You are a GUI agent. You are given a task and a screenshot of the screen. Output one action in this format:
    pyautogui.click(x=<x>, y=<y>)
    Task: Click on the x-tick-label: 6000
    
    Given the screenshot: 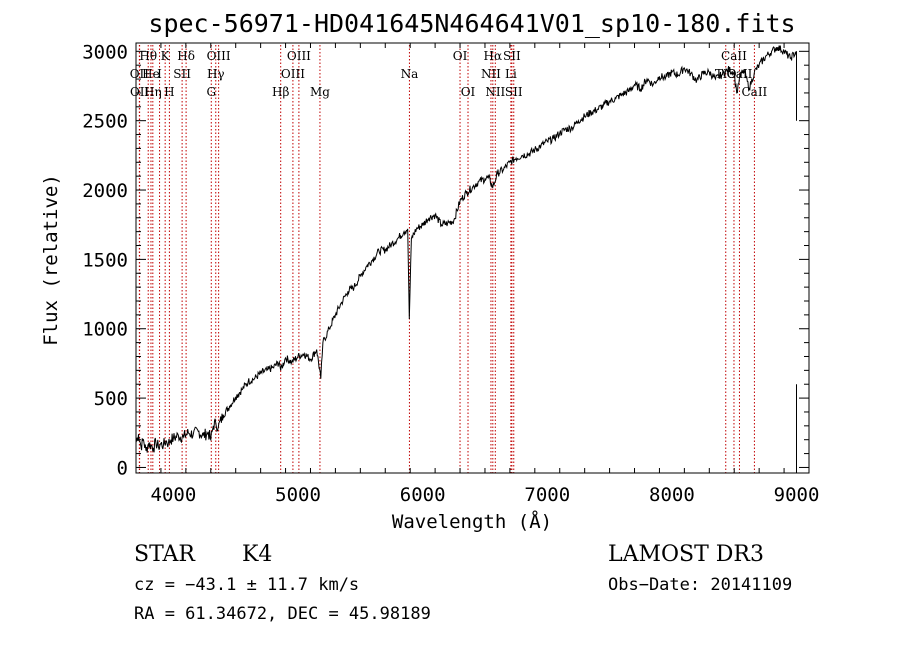 What is the action you would take?
    pyautogui.click(x=423, y=495)
    